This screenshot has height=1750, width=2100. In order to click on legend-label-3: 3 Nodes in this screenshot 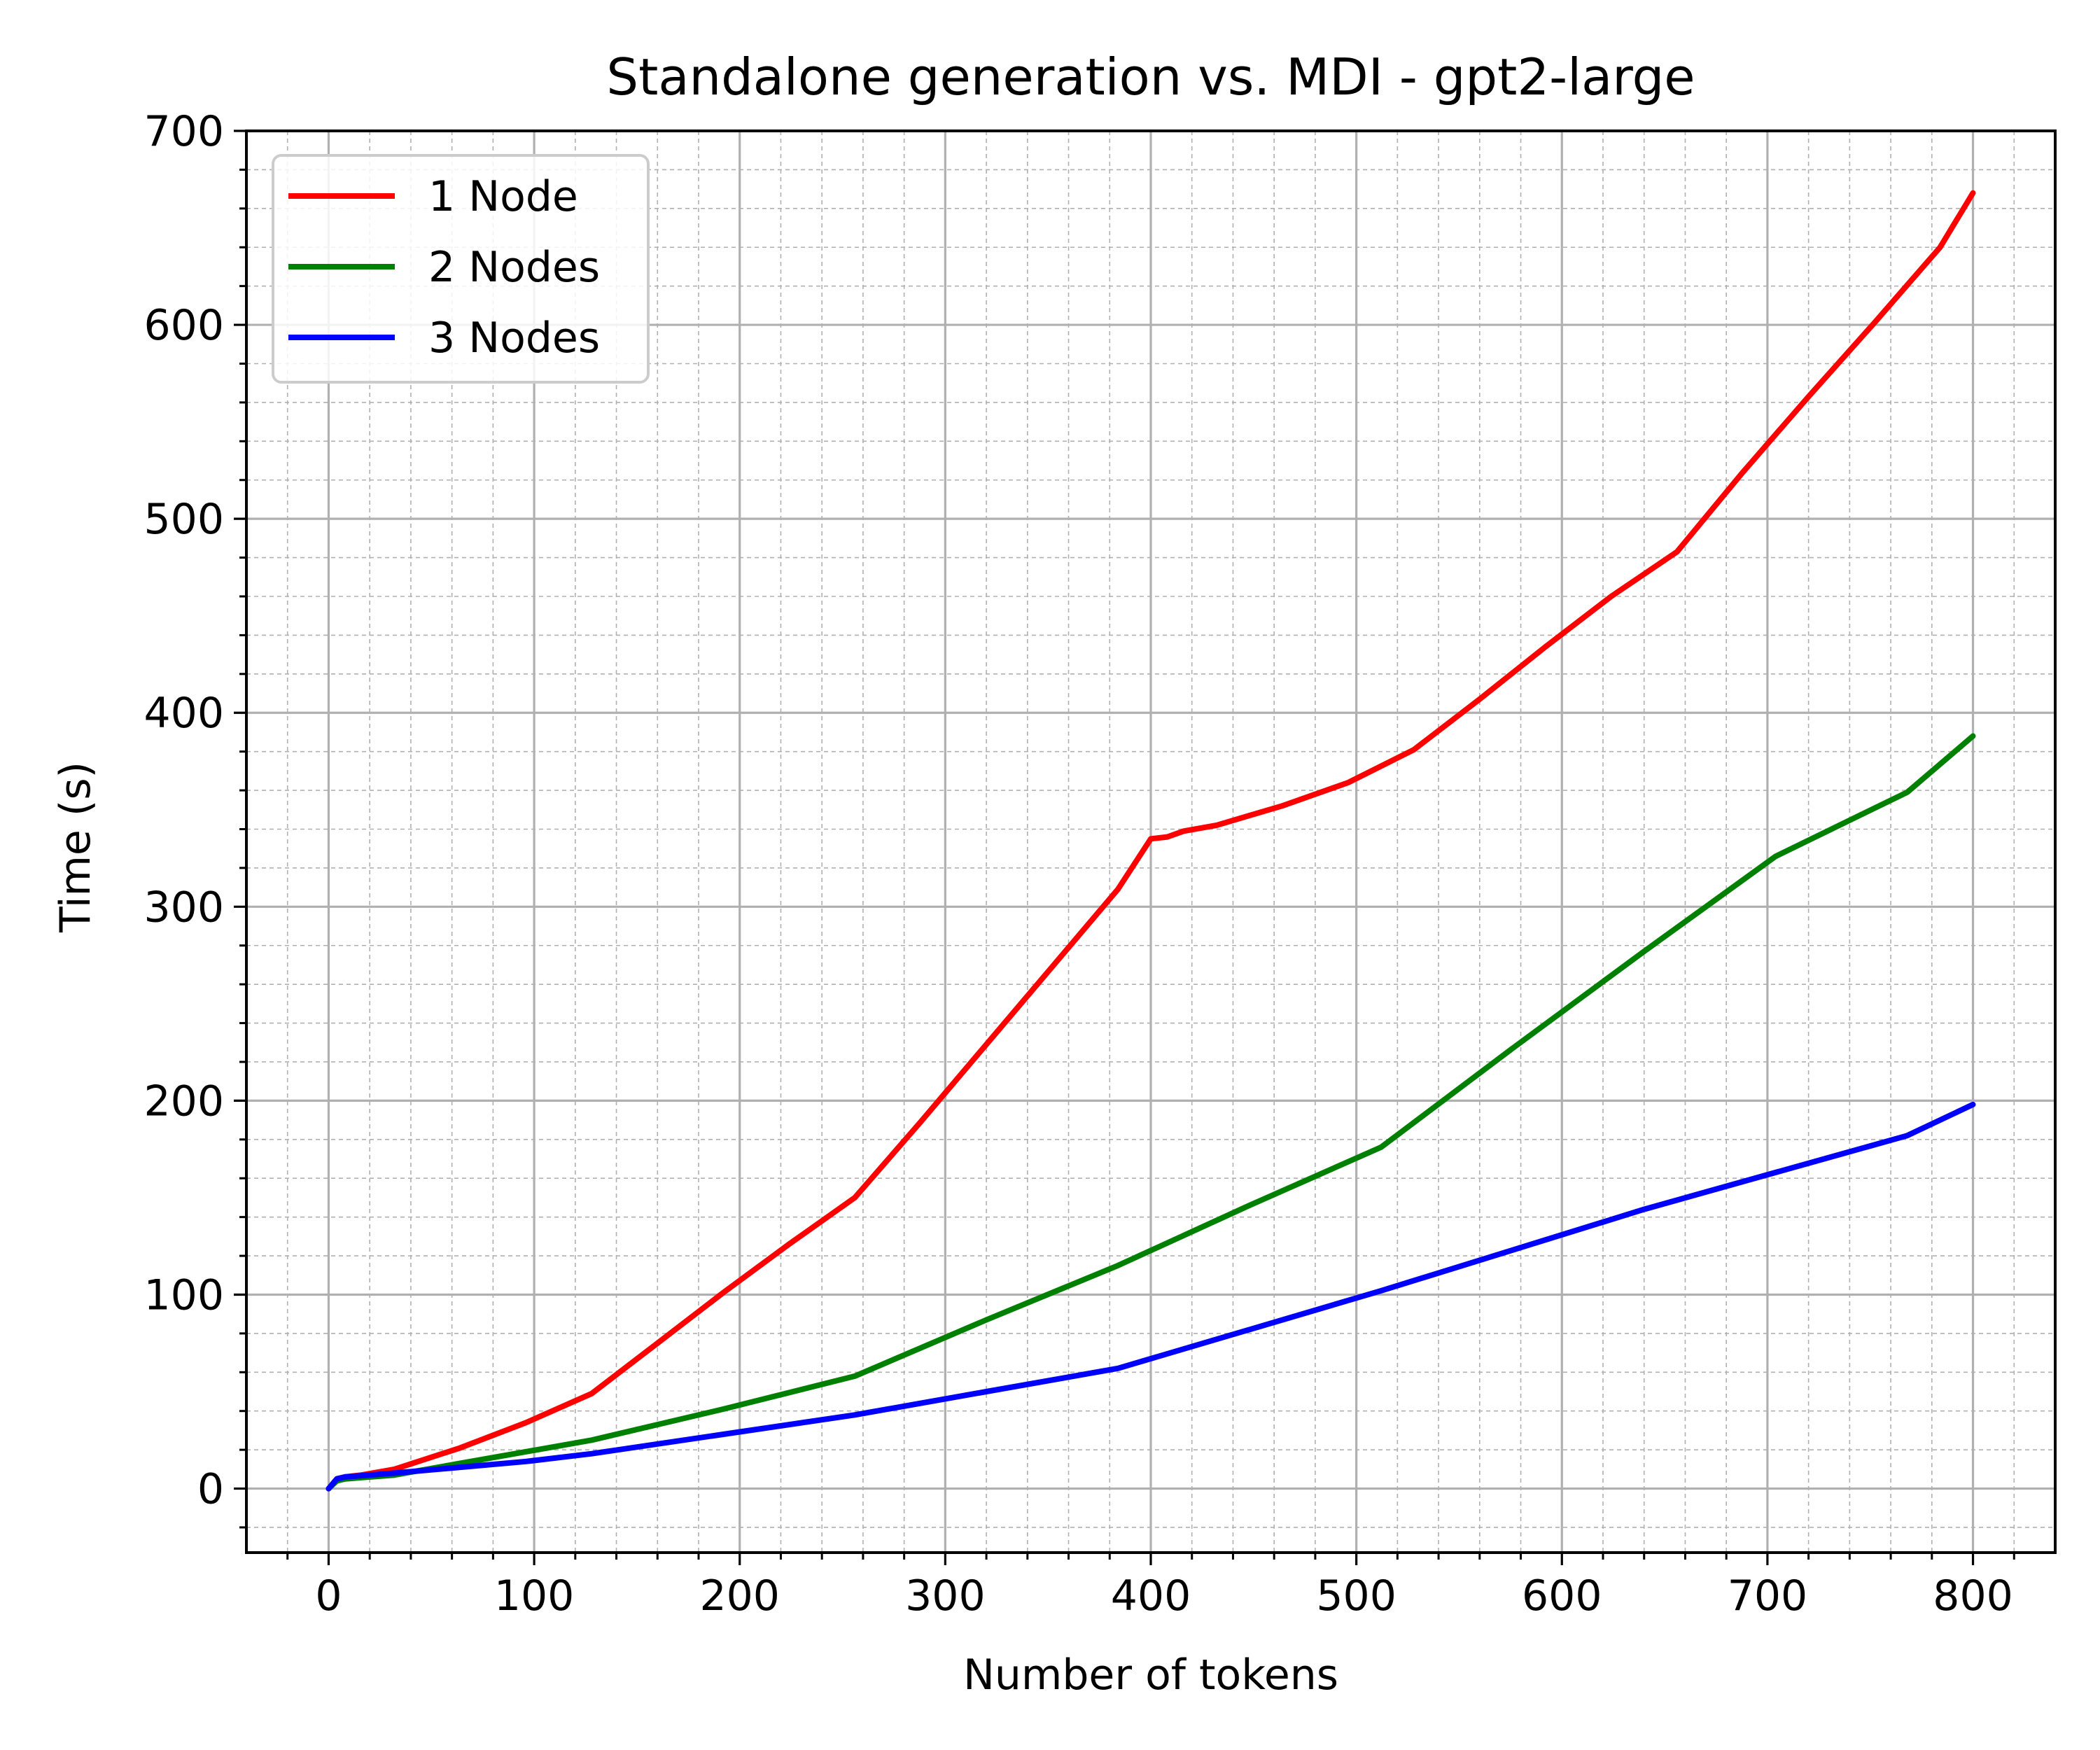, I will do `click(514, 338)`.